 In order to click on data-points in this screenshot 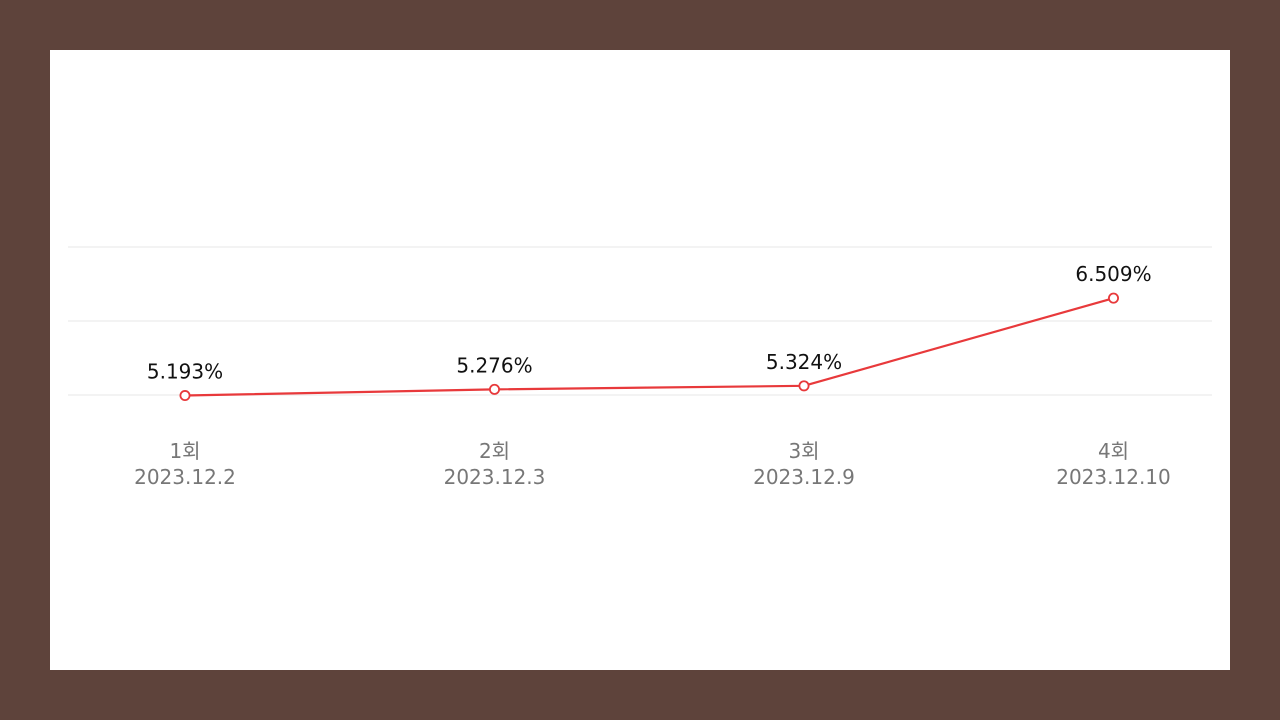, I will do `click(649, 347)`.